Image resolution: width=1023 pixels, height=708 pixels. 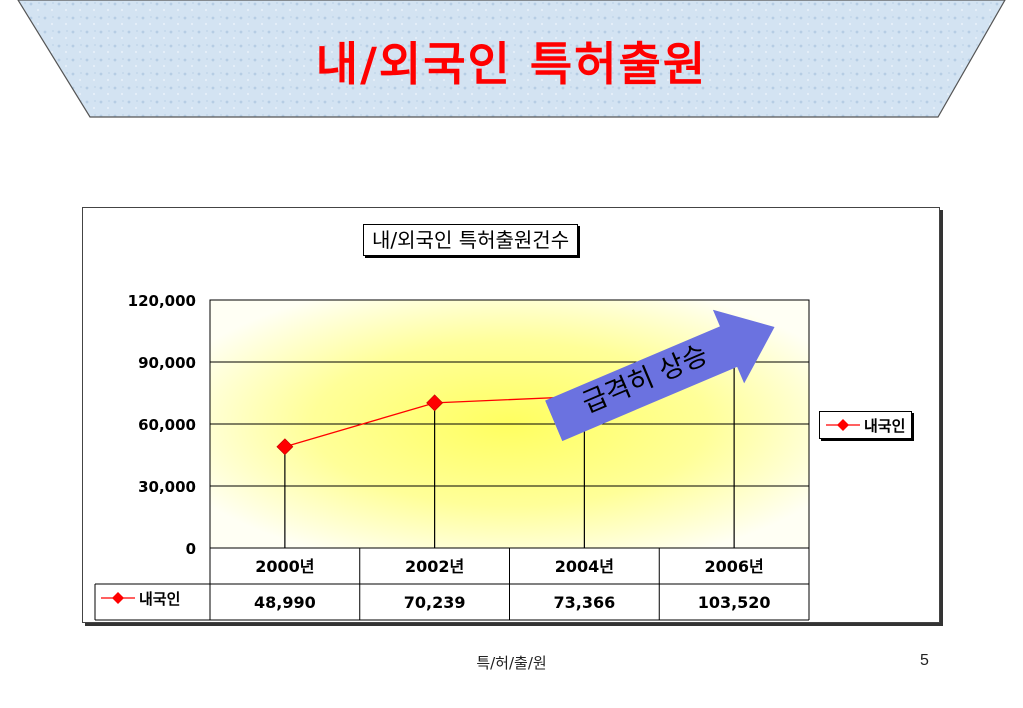 What do you see at coordinates (167, 363) in the screenshot?
I see `y-tick-label: 90,000` at bounding box center [167, 363].